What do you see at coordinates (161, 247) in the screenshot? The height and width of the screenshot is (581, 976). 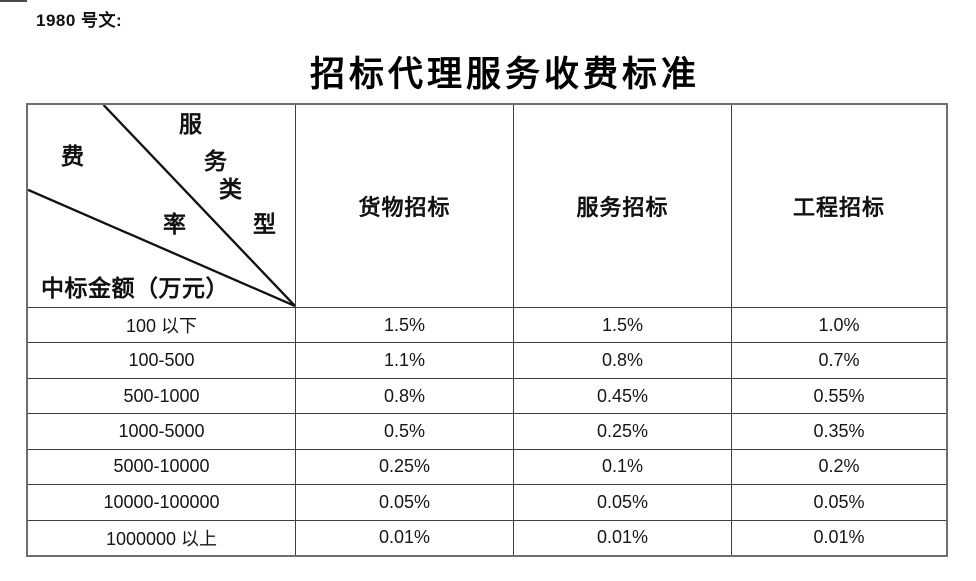 I see `diagonal-line-lower` at bounding box center [161, 247].